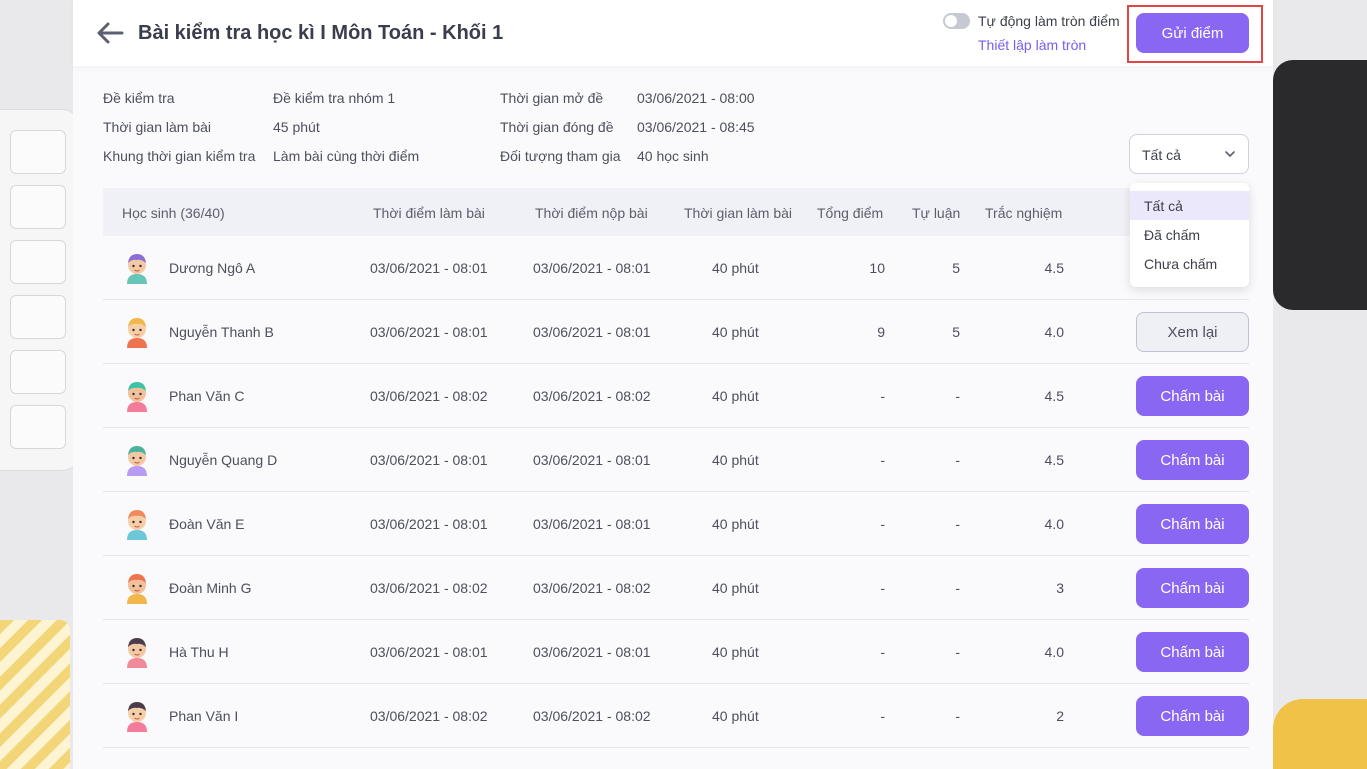 The image size is (1367, 769). What do you see at coordinates (956, 21) in the screenshot?
I see `auto-round-toggle` at bounding box center [956, 21].